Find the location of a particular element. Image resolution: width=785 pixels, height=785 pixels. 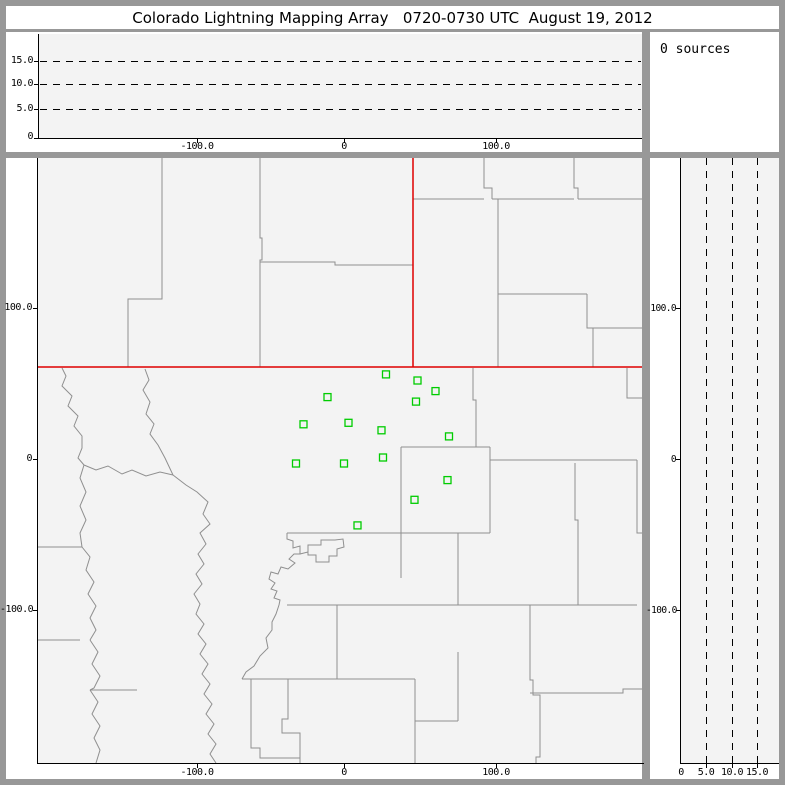

source-count-label: 0 sources is located at coordinates (695, 49).